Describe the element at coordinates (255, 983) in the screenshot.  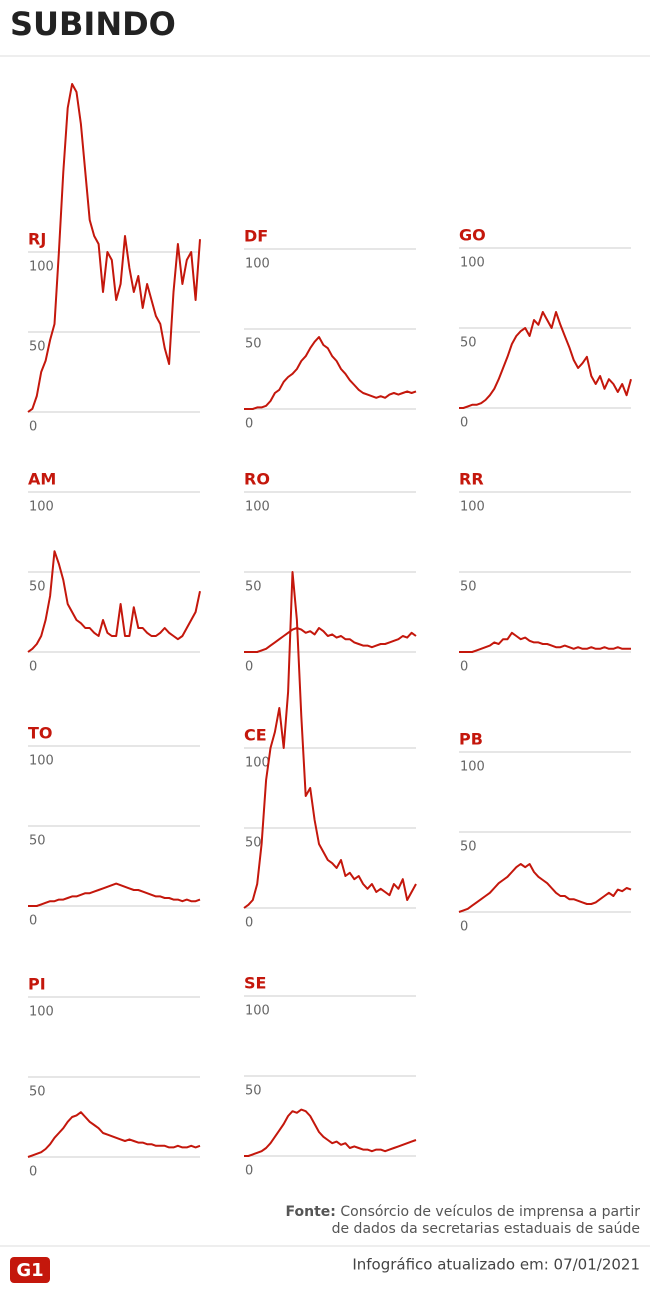
I see `panel-title: SE` at that location.